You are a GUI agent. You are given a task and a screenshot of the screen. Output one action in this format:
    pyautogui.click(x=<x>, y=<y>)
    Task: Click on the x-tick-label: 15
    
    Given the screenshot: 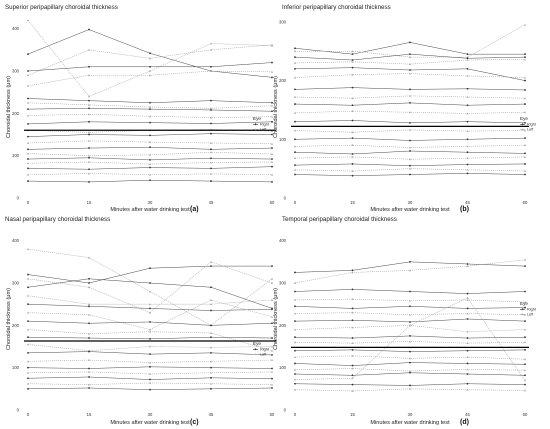 What is the action you would take?
    pyautogui.click(x=89, y=202)
    